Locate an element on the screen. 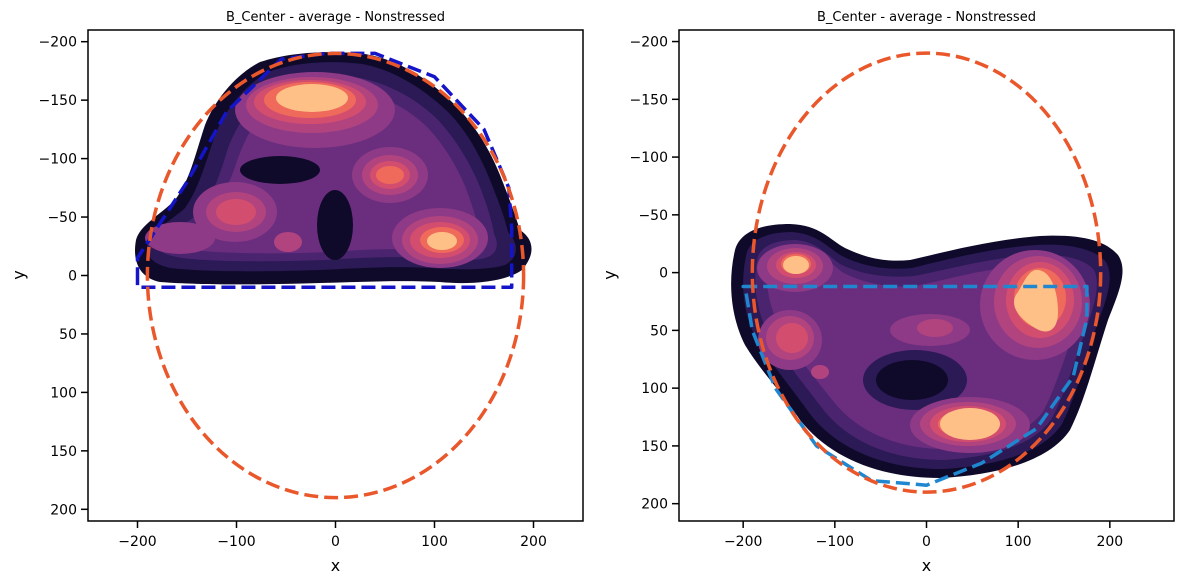 Image resolution: width=1183 pixels, height=584 pixels. left-chart-title: B_Center - average - Nonstressed is located at coordinates (335, 17).